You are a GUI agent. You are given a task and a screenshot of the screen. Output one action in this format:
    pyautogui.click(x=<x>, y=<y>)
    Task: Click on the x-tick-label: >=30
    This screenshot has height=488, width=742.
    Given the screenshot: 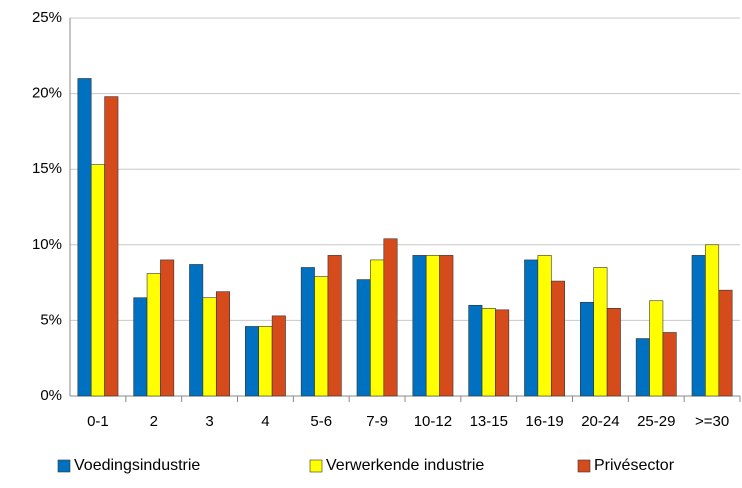 What is the action you would take?
    pyautogui.click(x=712, y=421)
    